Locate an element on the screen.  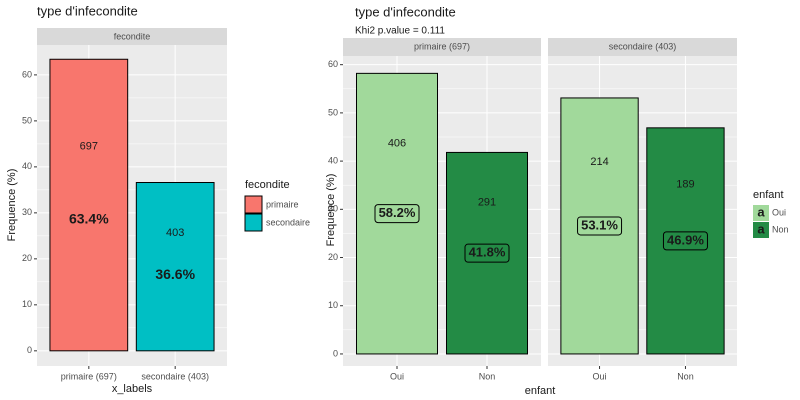
value-label: 58.2% is located at coordinates (397, 212).